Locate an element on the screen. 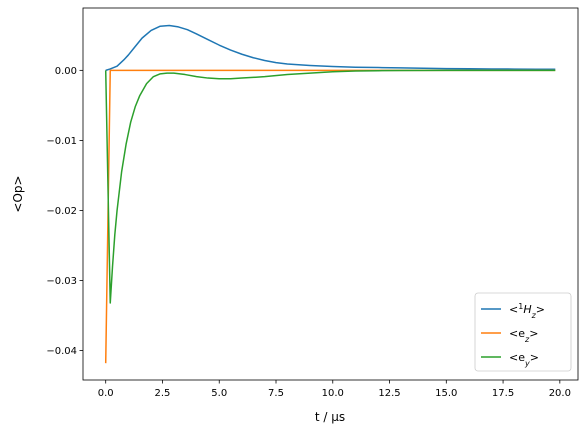 The width and height of the screenshot is (587, 435). x-tick-label: 17.5 is located at coordinates (503, 393).